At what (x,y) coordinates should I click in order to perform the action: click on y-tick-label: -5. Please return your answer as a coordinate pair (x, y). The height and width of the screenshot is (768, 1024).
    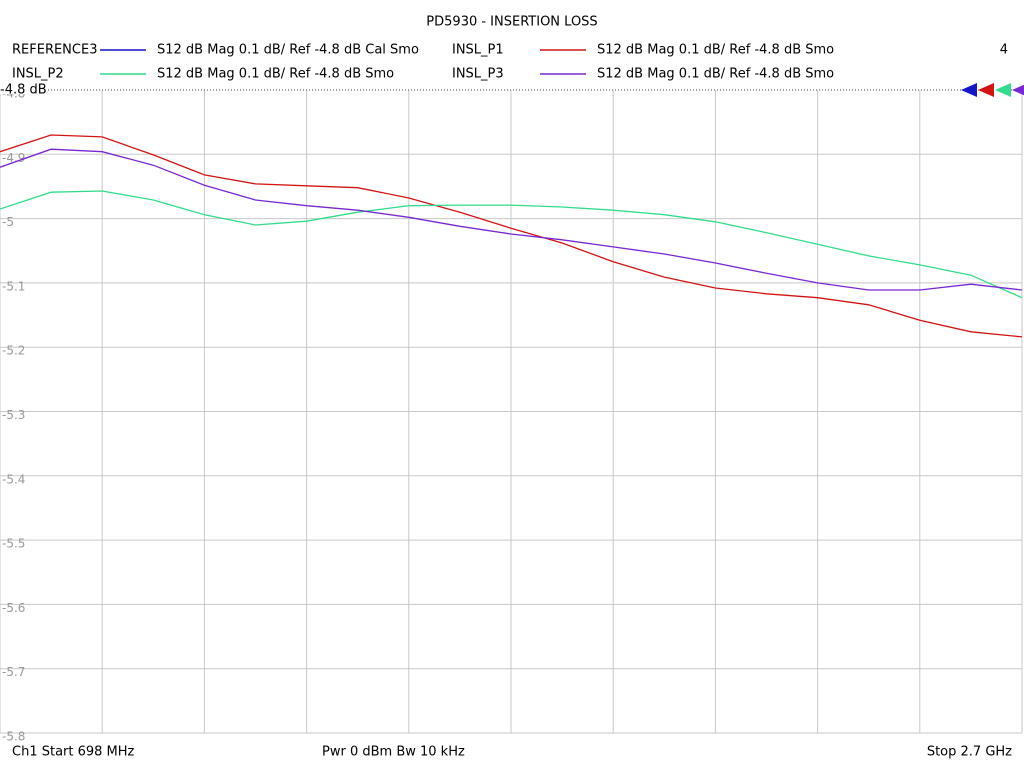
    Looking at the image, I should click on (8, 222).